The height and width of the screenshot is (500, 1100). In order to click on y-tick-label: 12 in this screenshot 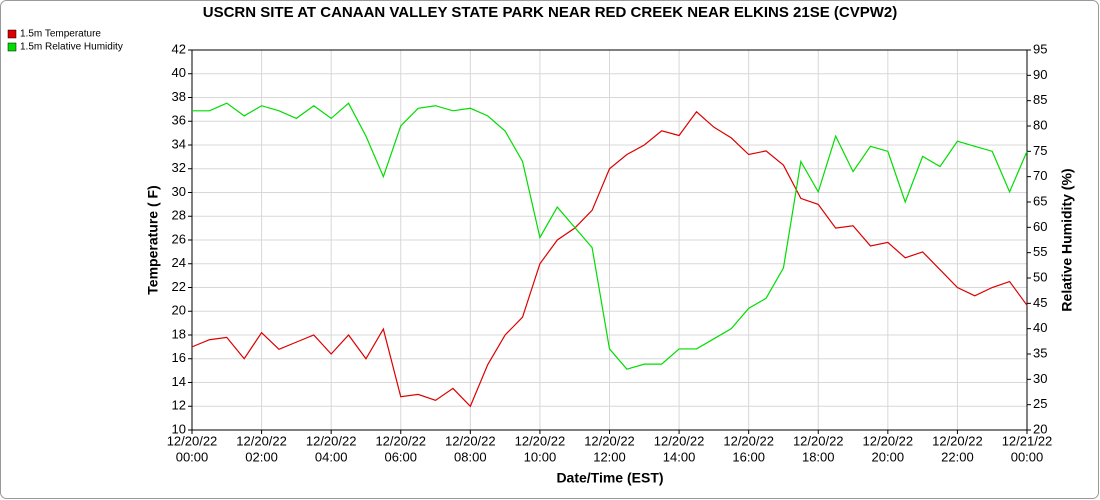, I will do `click(179, 405)`.